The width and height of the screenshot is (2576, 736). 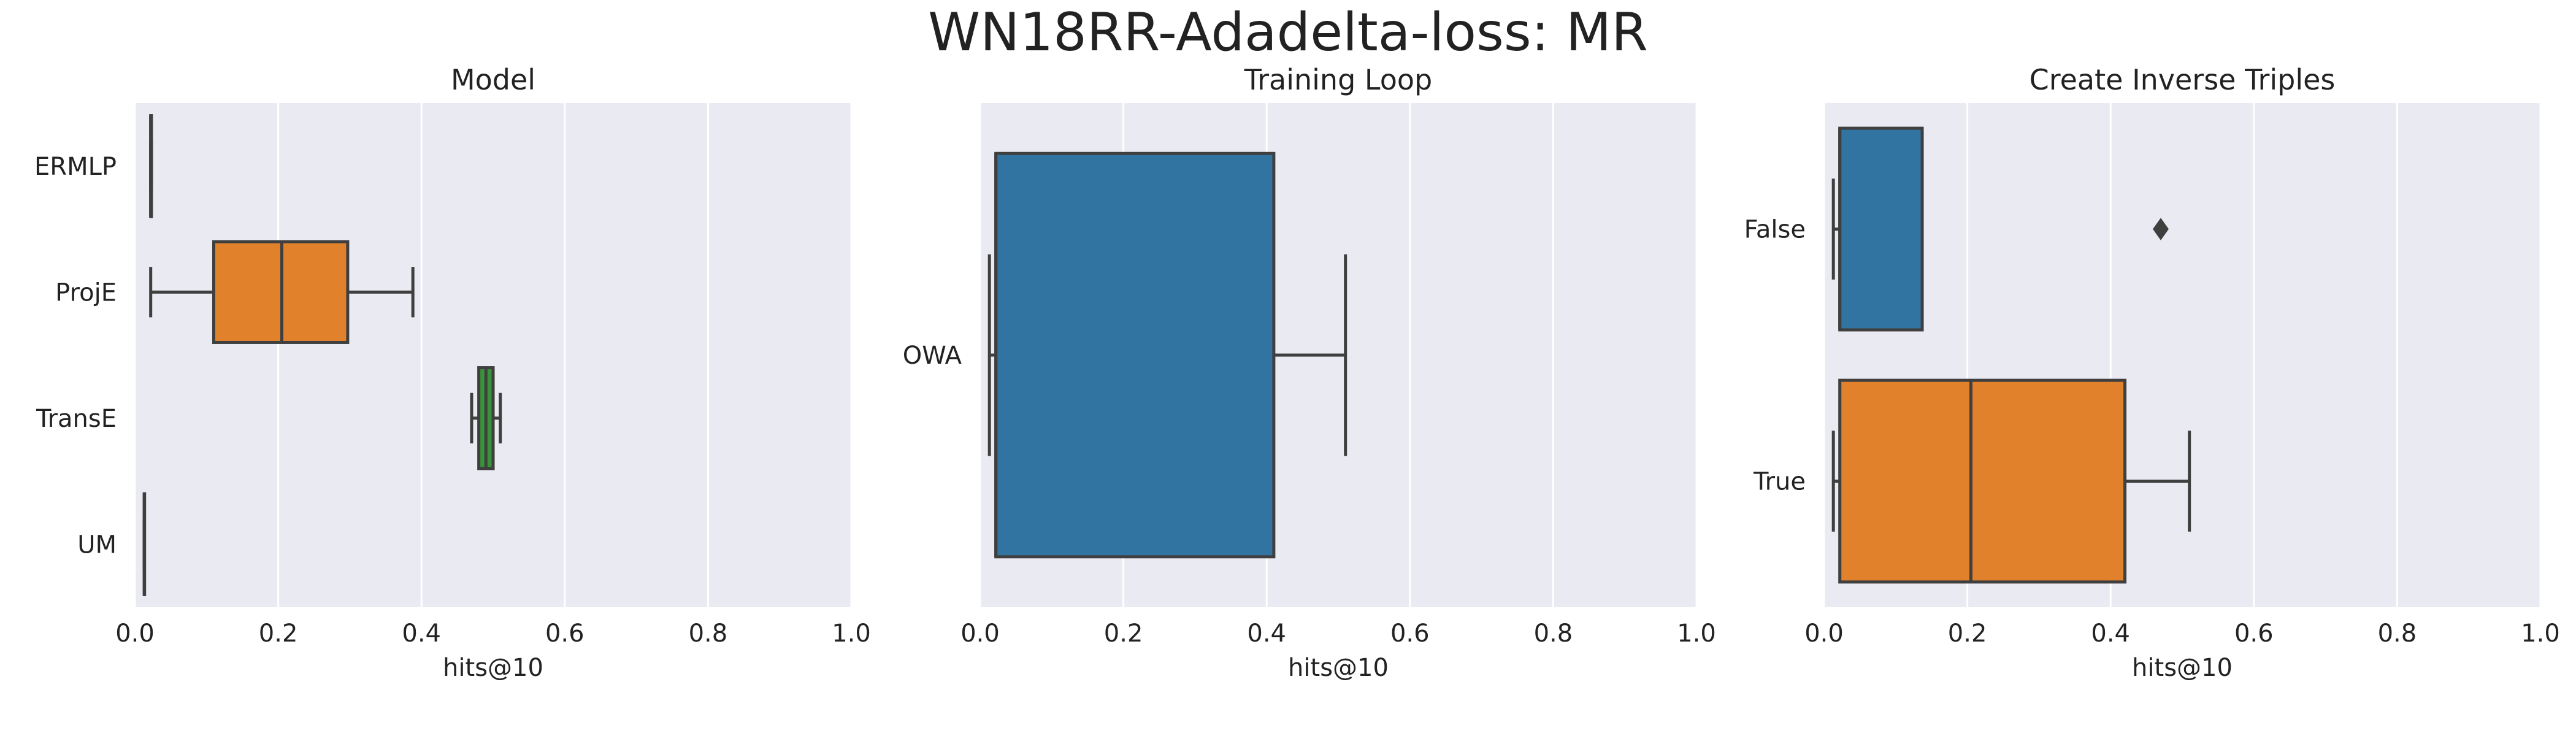 I want to click on box-proje, so click(x=282, y=292).